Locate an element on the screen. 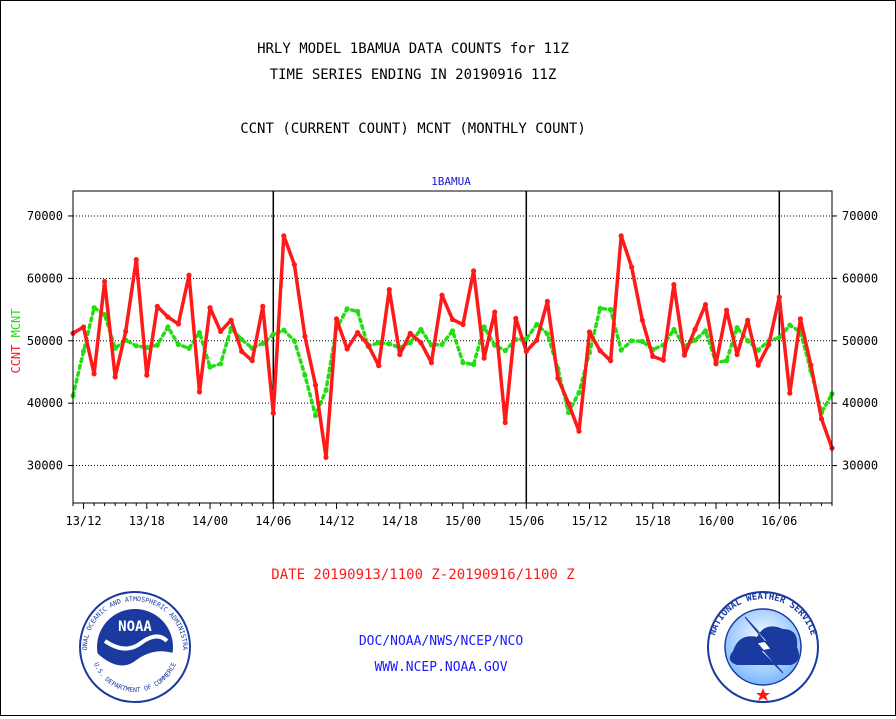 This screenshot has width=896, height=719. y-axis-label: CCNT MCNT is located at coordinates (16, 340).